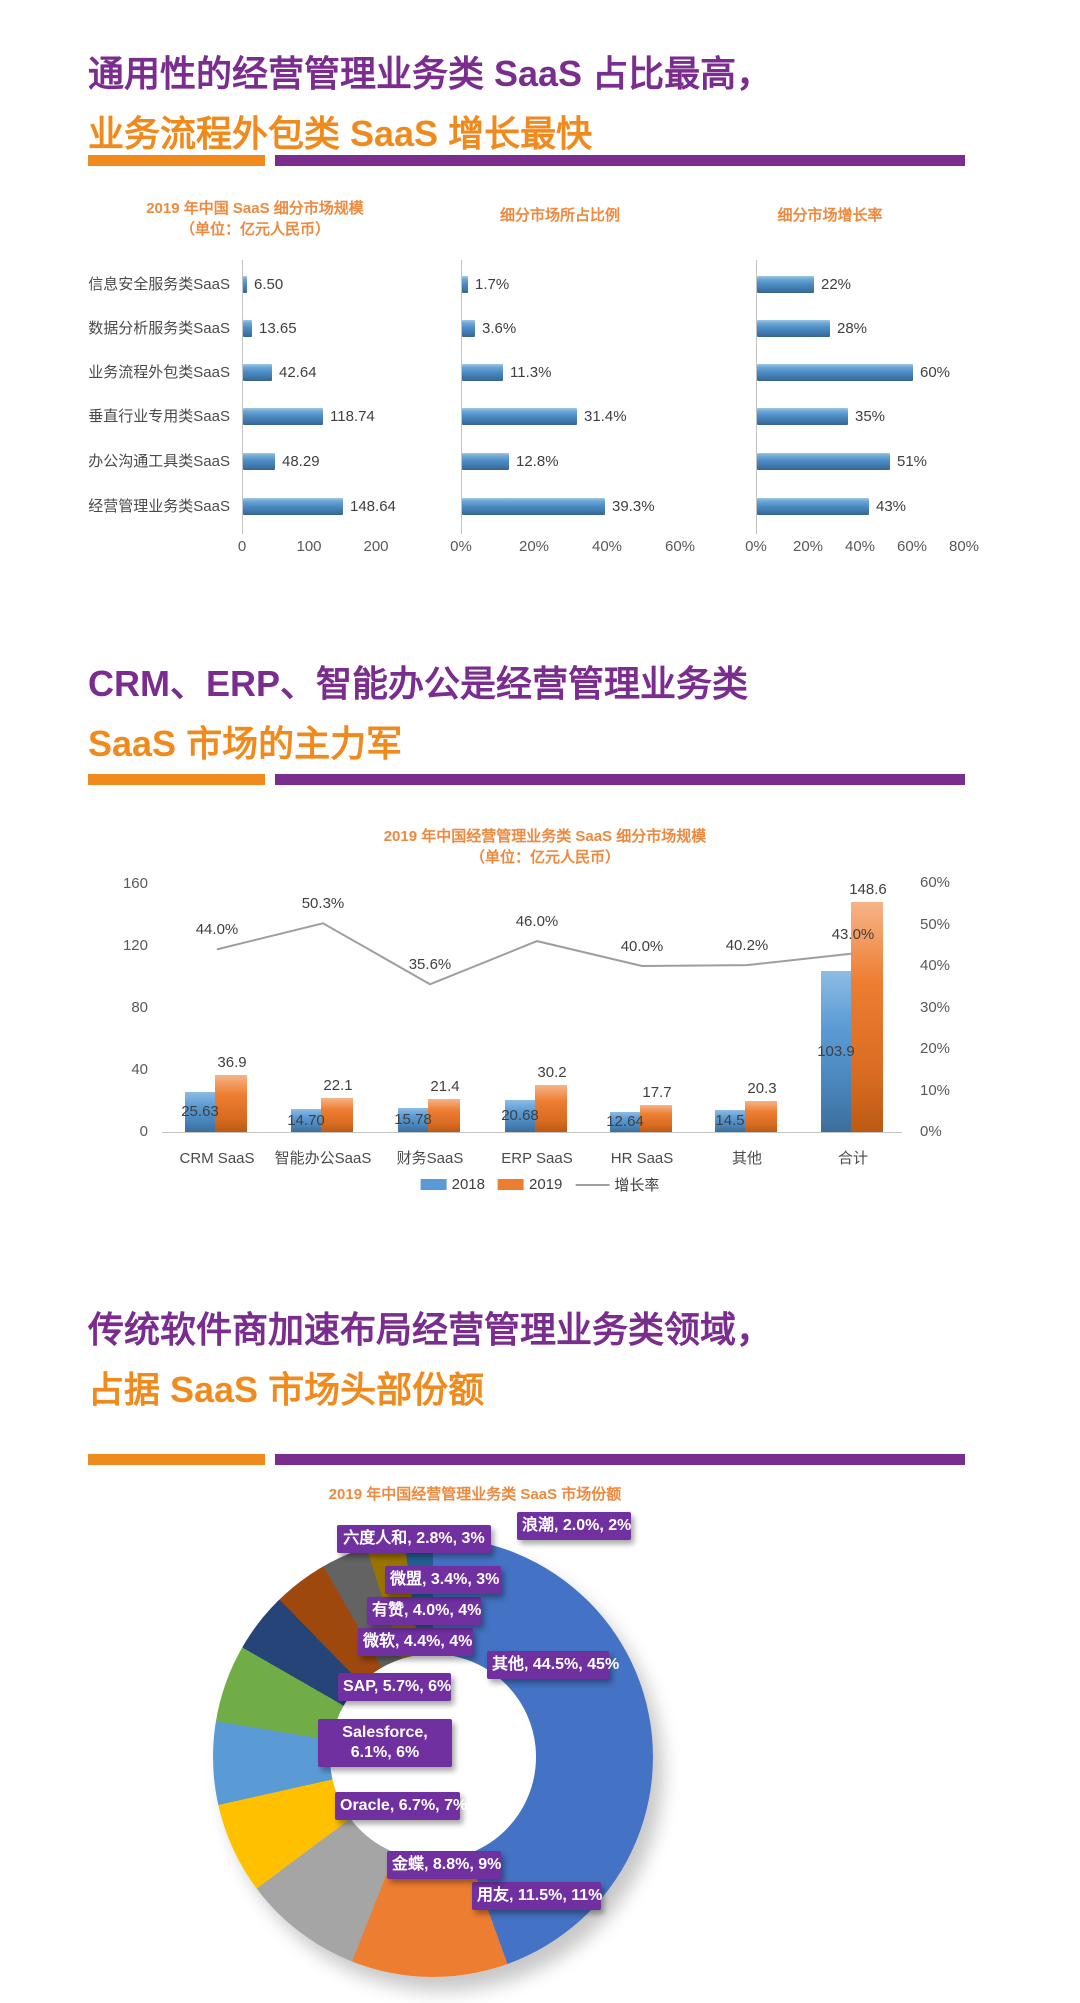 Image resolution: width=1080 pixels, height=2003 pixels. I want to click on left-axis-tick: 40, so click(139, 1069).